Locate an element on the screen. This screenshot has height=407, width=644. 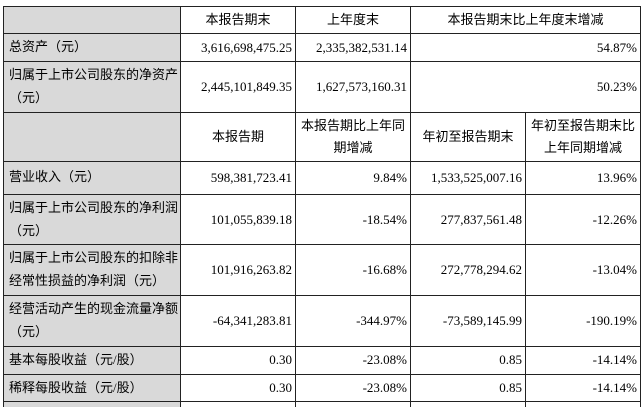
table-header-row-period-end: 本报告期末 上年度末 本报告期末比上年度末增减 is located at coordinates (322, 20).